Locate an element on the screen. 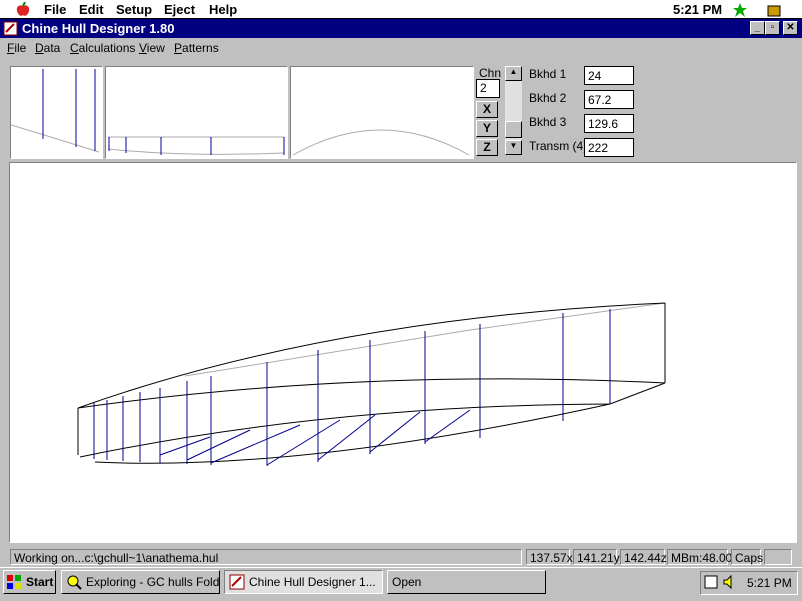 This screenshot has height=601, width=802. window-title: Chine Hull Designer 1.80 is located at coordinates (98, 28).